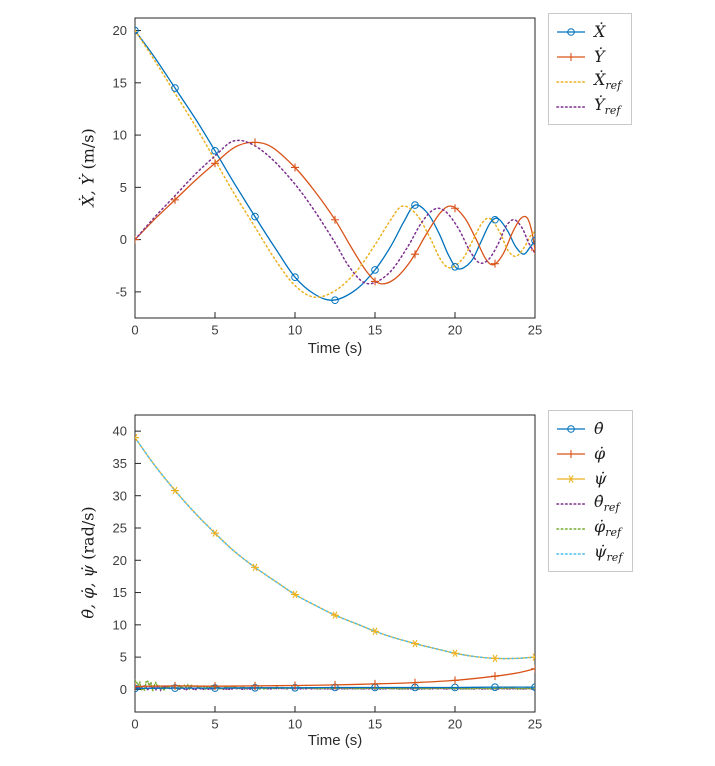 Image resolution: width=715 pixels, height=766 pixels. I want to click on top-ylabel-math: Ẋ, Ẏ, so click(88, 190).